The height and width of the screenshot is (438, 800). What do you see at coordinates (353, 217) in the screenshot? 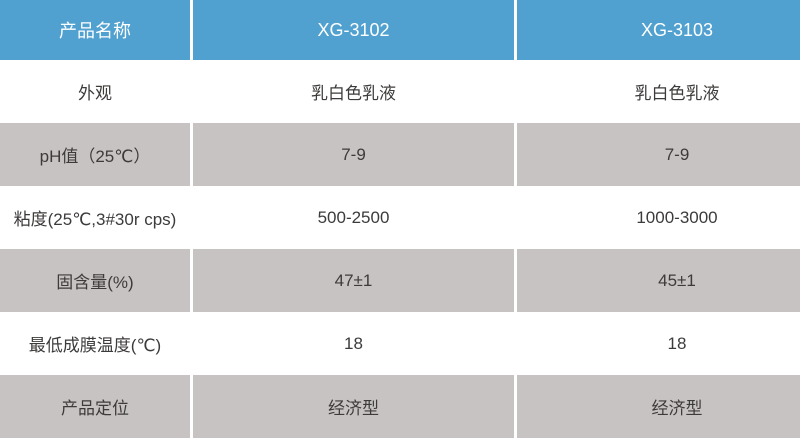
I see `cell-value-xg-3102: 500-2500` at bounding box center [353, 217].